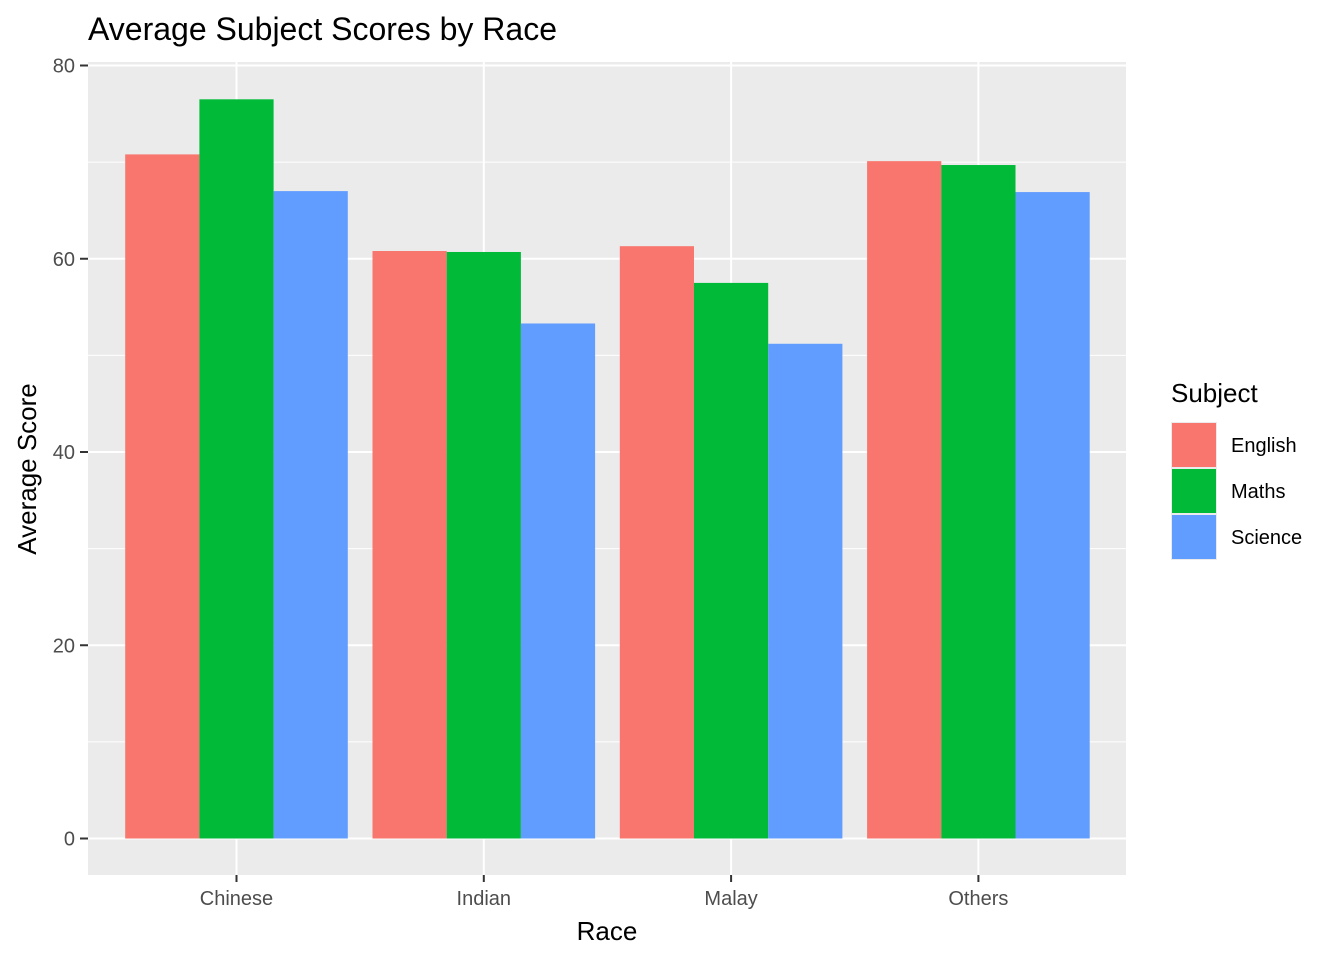 This screenshot has height=960, width=1344. What do you see at coordinates (322, 29) in the screenshot?
I see `chart-title: Average Subject Scores by Race` at bounding box center [322, 29].